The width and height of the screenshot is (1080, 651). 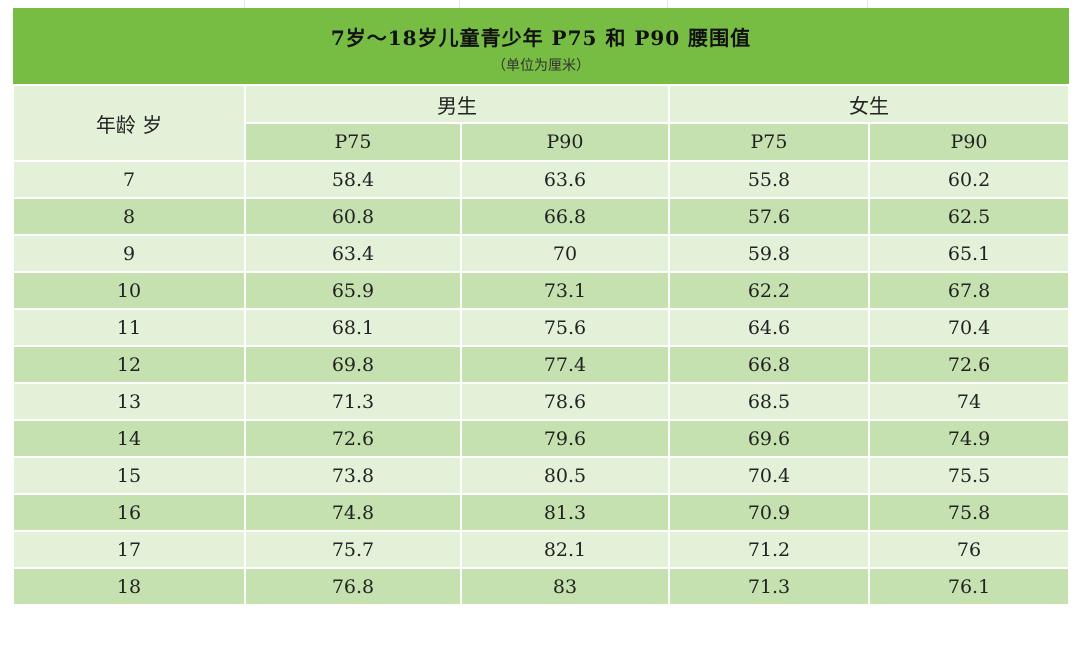 I want to click on male-p90-cell: 63.6, so click(x=565, y=179).